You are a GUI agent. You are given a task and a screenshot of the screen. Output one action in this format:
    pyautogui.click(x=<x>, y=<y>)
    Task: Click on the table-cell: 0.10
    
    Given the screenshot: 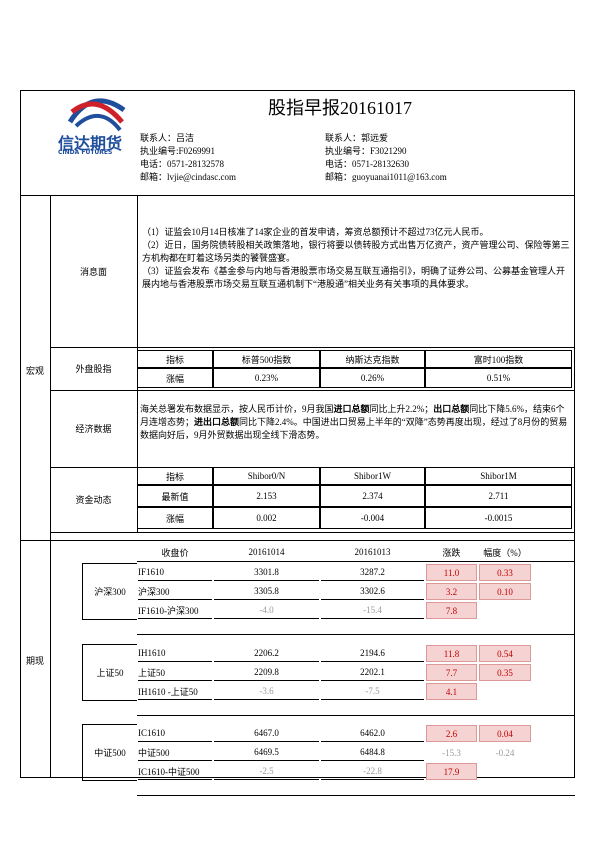 What is the action you would take?
    pyautogui.click(x=505, y=591)
    